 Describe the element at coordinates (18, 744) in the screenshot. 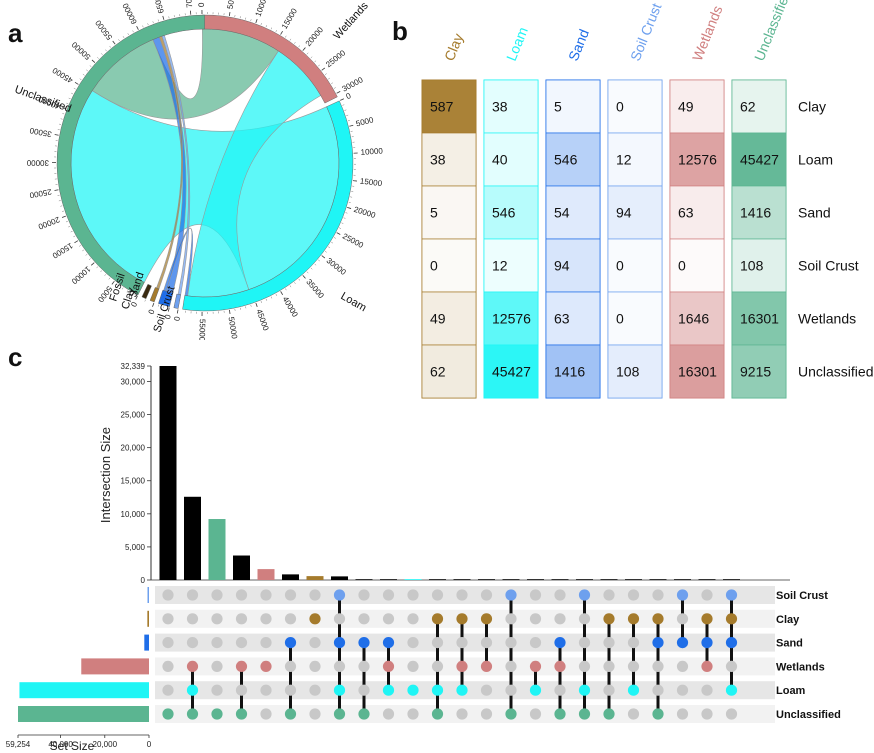

I see `set-size-tick-label: 59,254` at that location.